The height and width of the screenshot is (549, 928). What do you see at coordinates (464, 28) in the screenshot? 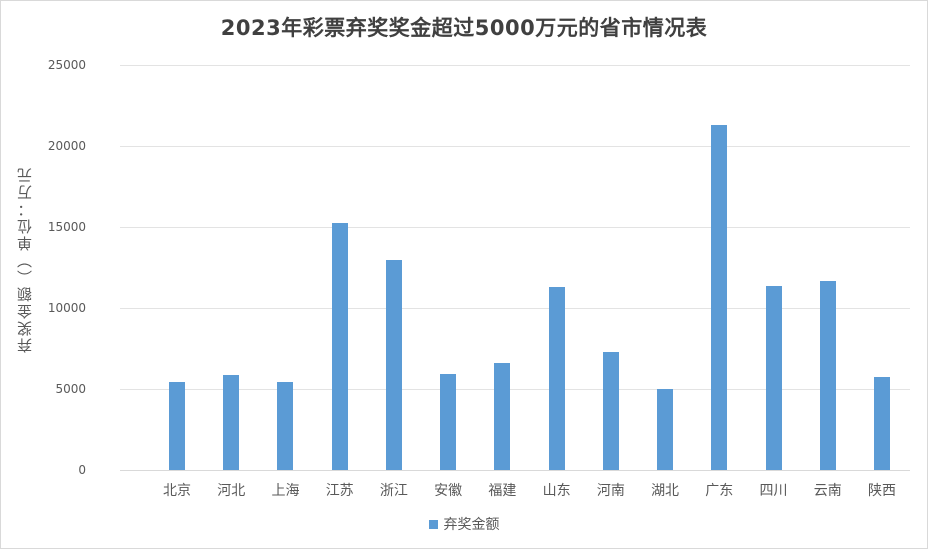
I see `chart-title: 2023年彩票弃奖奖金超过5000万元的省市情况表` at bounding box center [464, 28].